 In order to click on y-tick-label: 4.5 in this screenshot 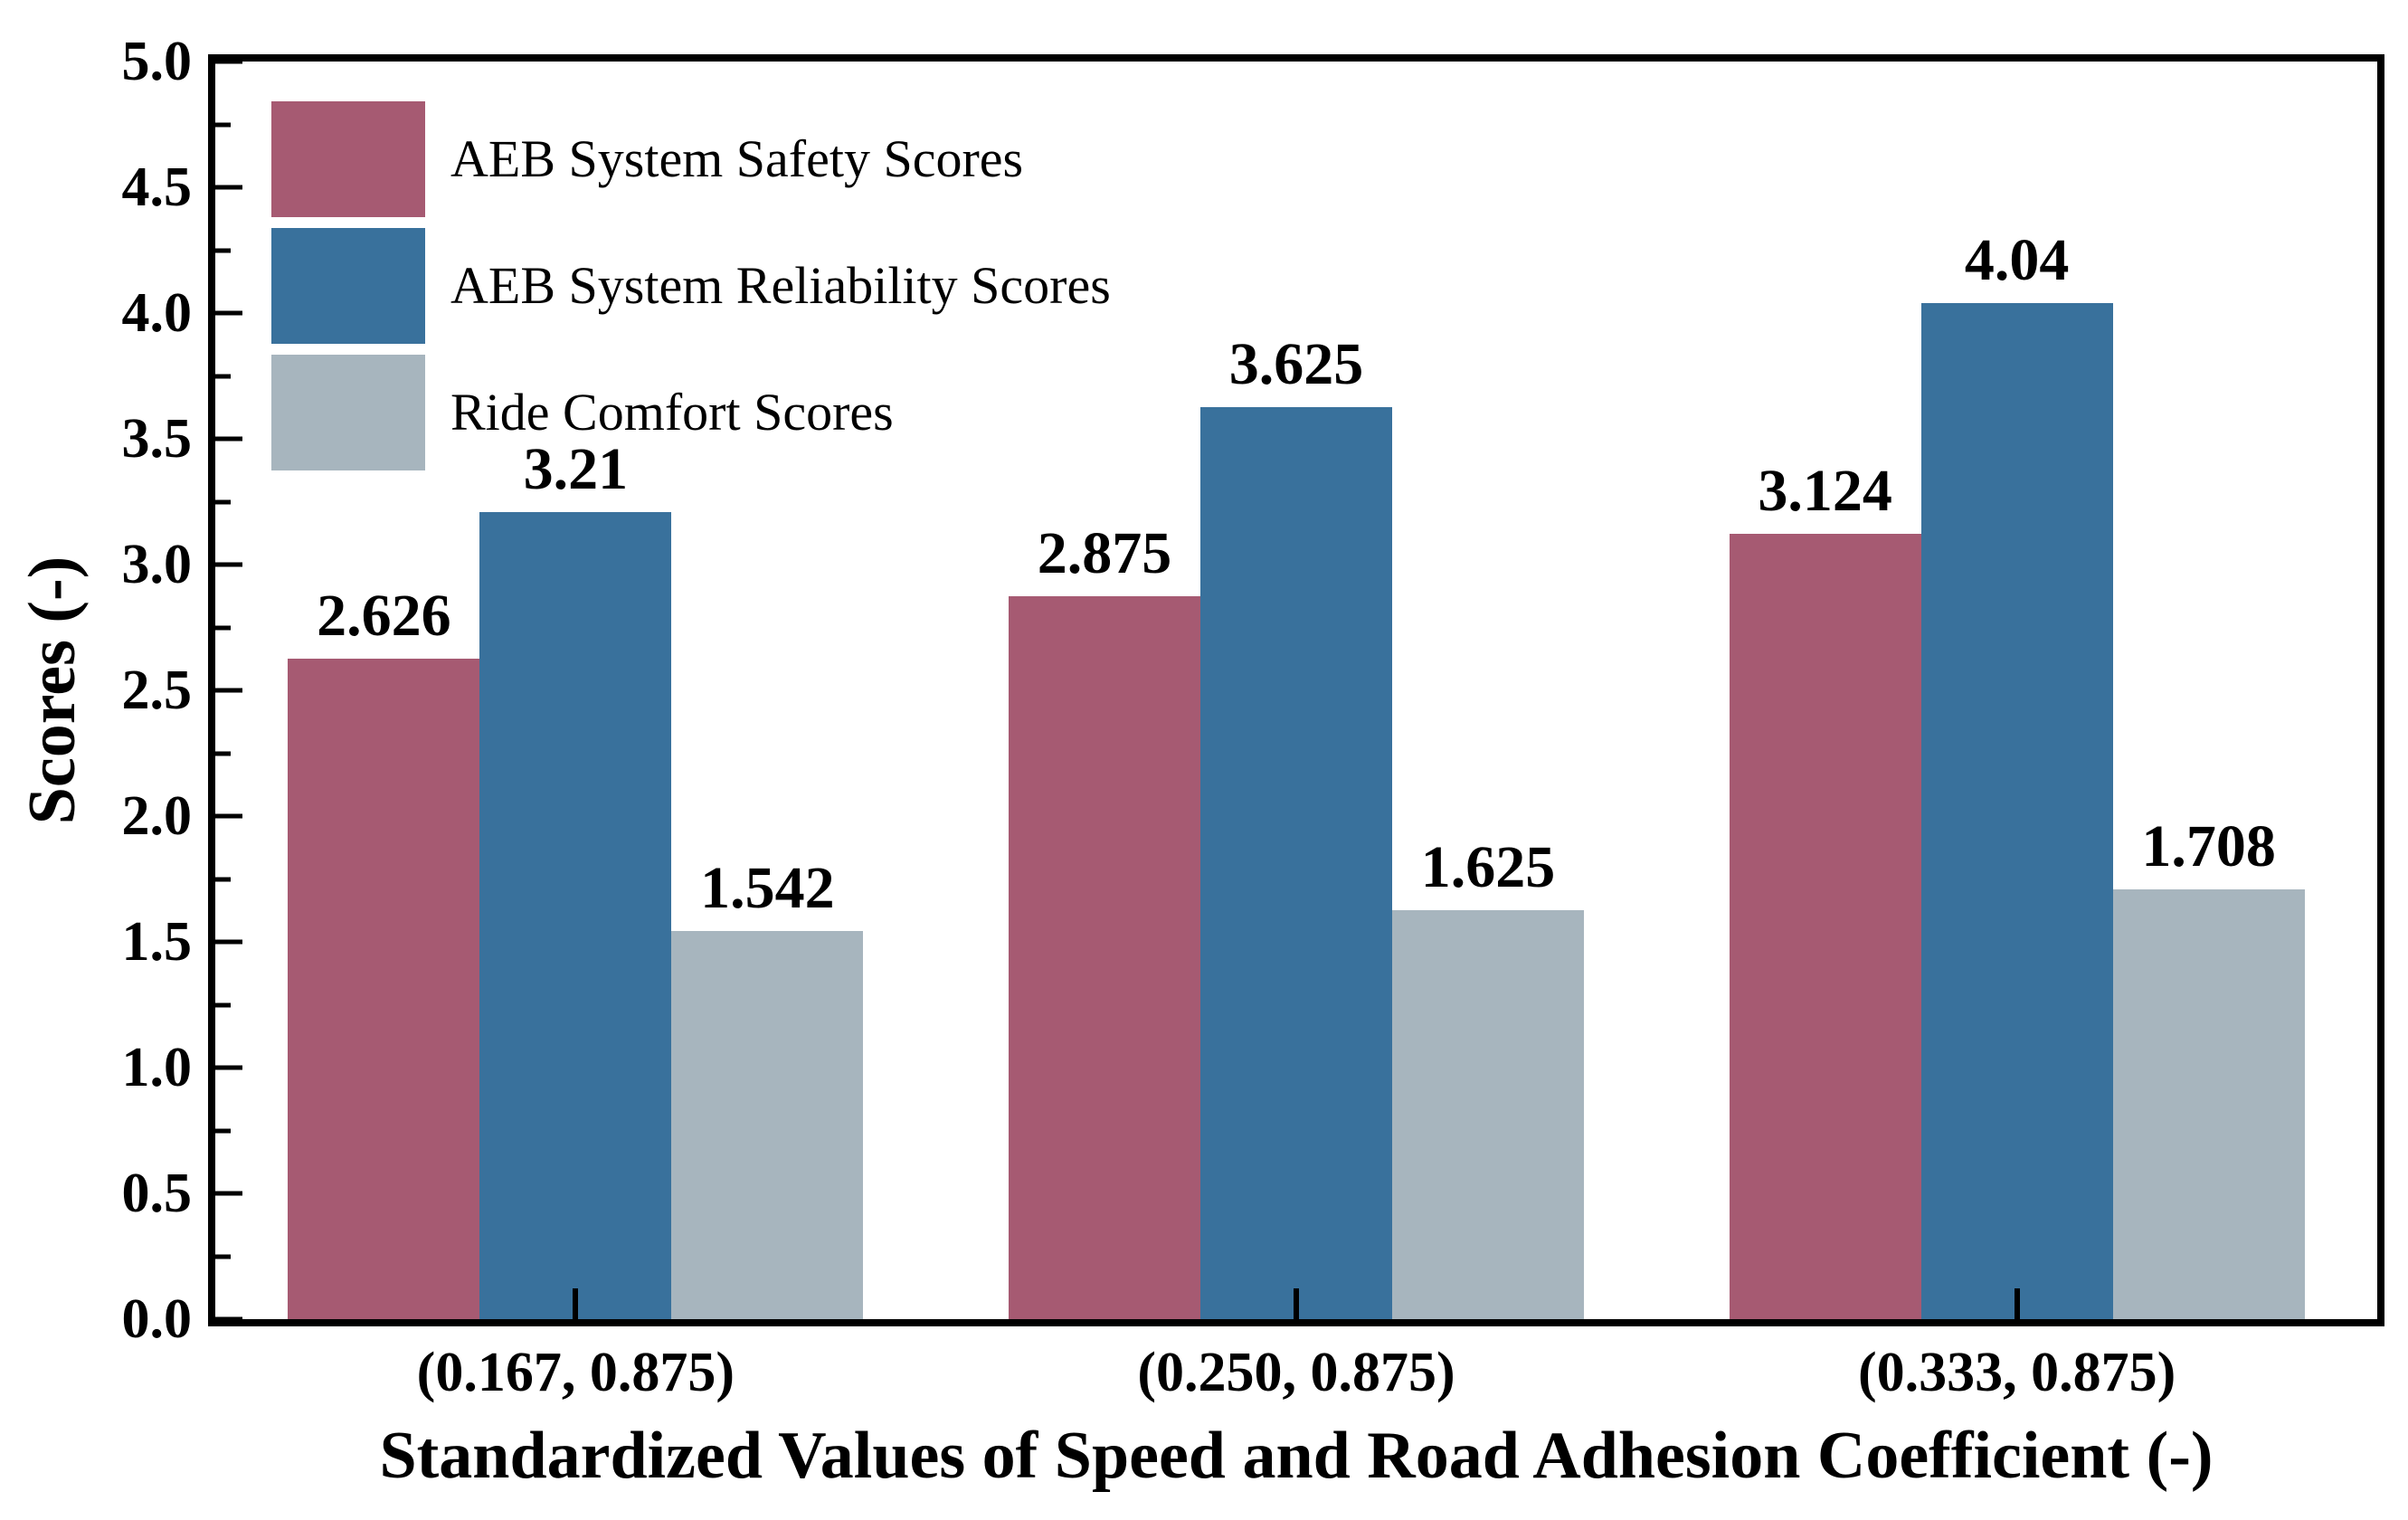, I will do `click(157, 188)`.